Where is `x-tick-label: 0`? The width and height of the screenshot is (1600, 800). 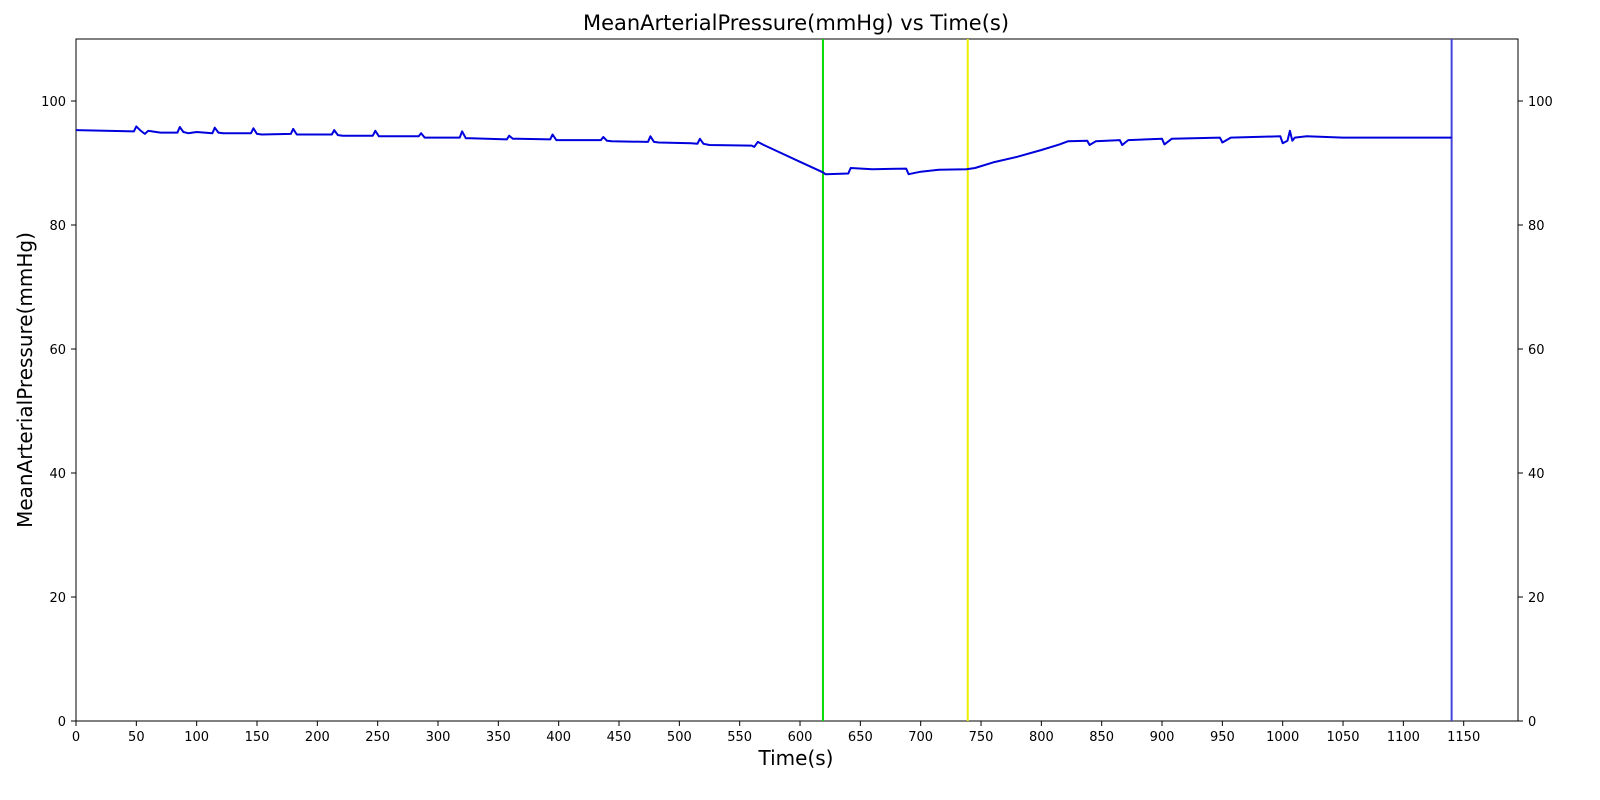 x-tick-label: 0 is located at coordinates (76, 737).